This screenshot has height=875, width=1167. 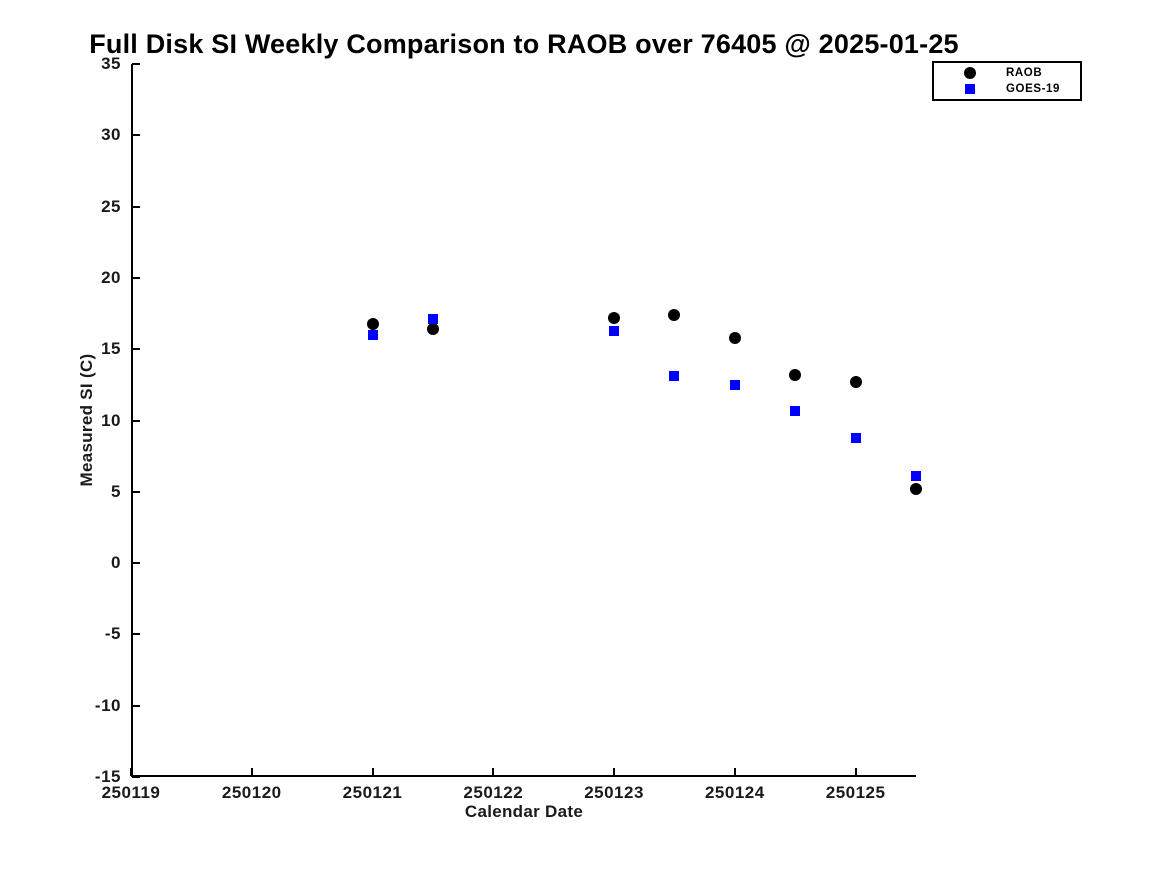 I want to click on y-tick-label: 20, so click(x=111, y=277).